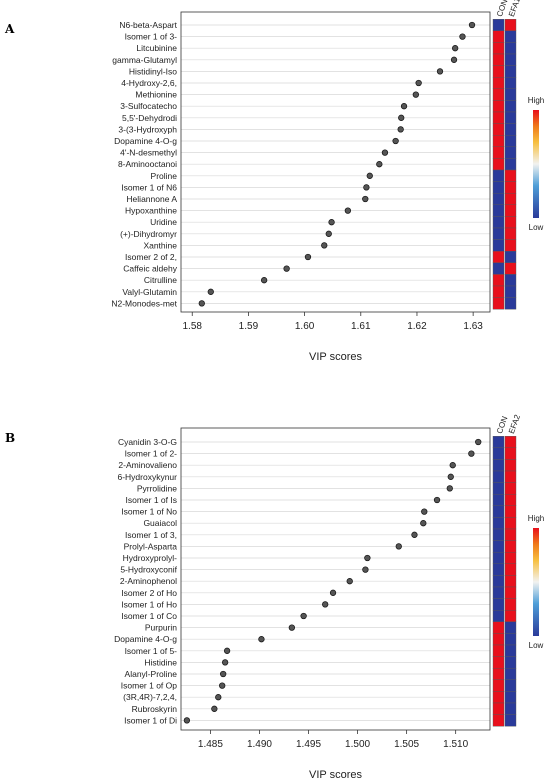 The height and width of the screenshot is (783, 550). What do you see at coordinates (149, 187) in the screenshot?
I see `category-label: Isomer 1 of N6` at bounding box center [149, 187].